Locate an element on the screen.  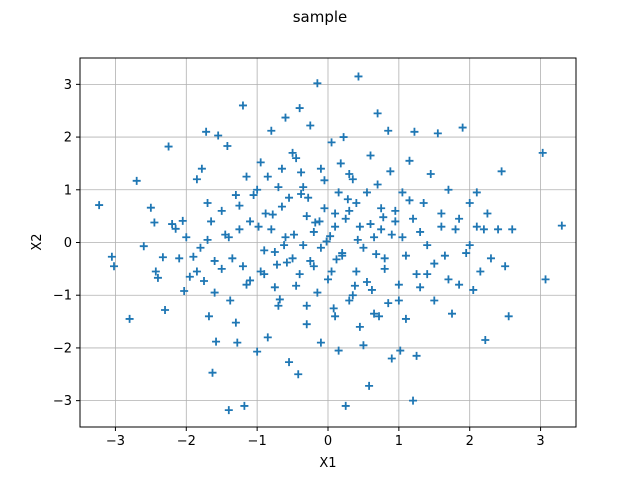
y-tick-label: 1 is located at coordinates (68, 190).